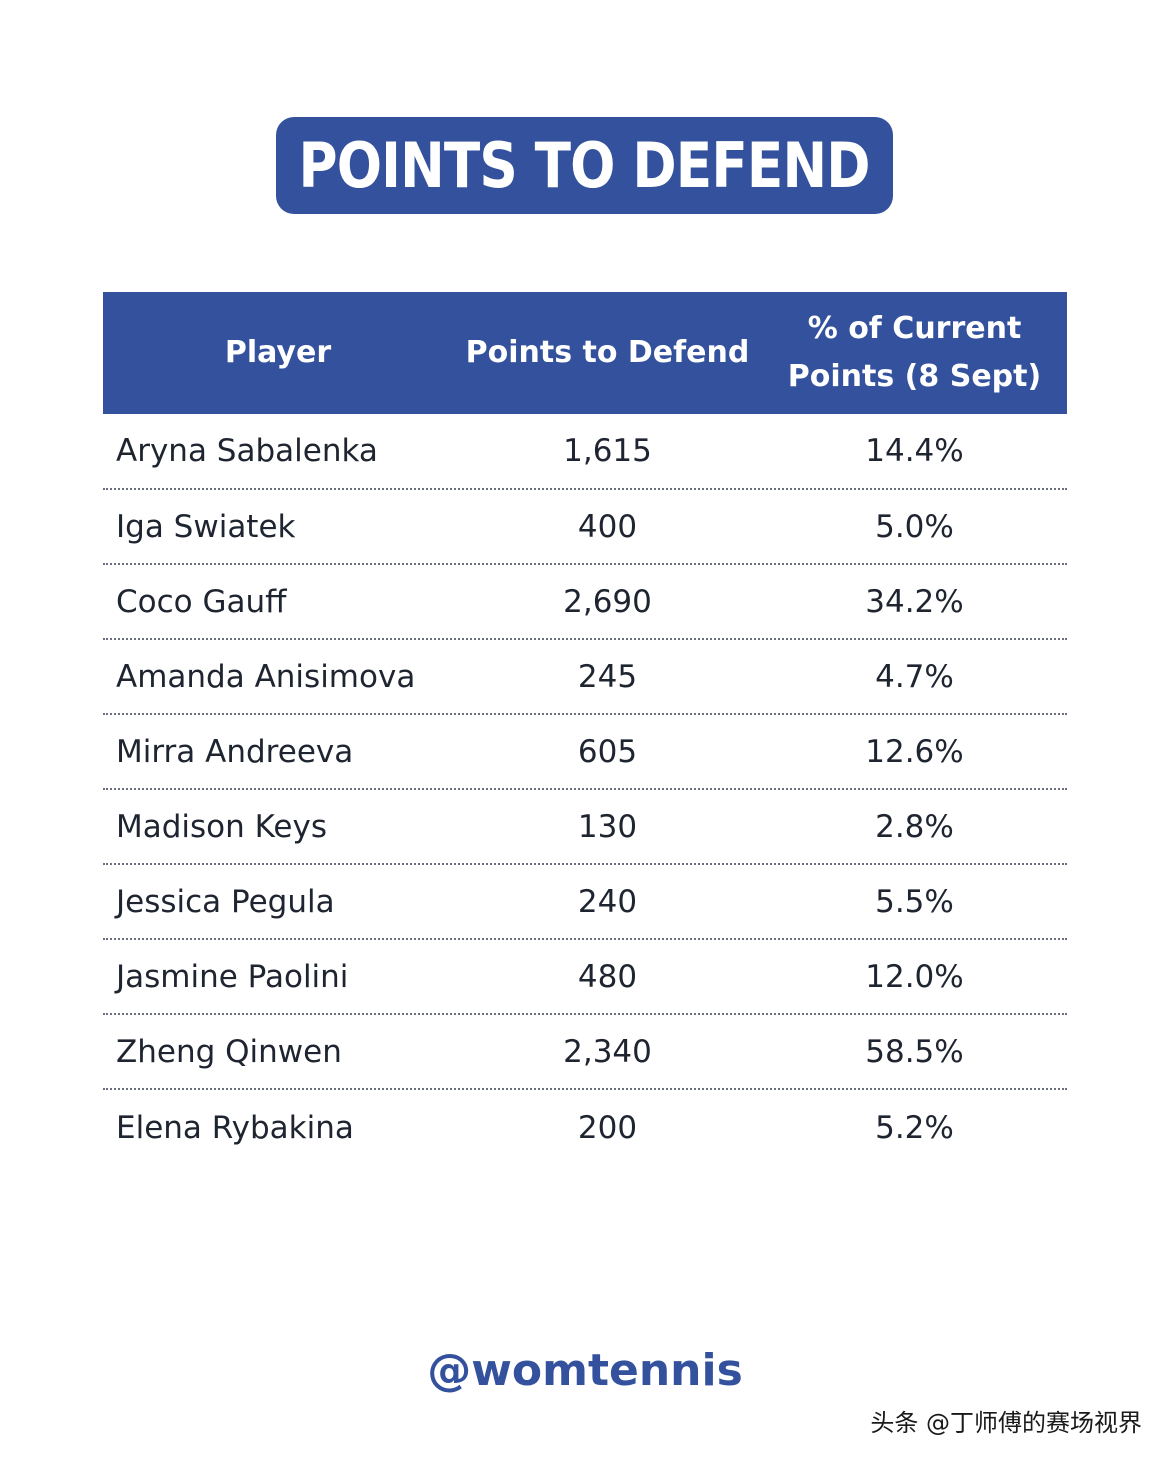 The image size is (1170, 1463). Describe the element at coordinates (607, 751) in the screenshot. I see `points-value: 605` at that location.